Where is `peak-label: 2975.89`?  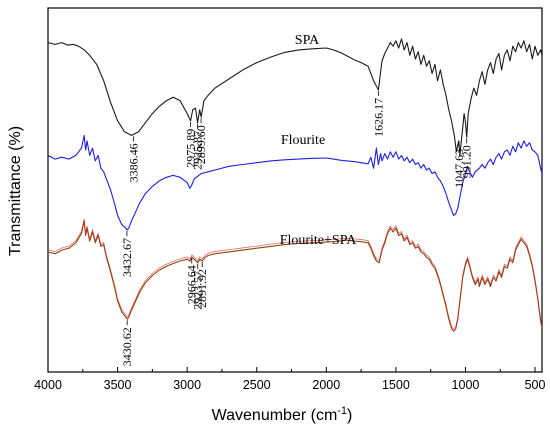 peak-label: 2975.89 is located at coordinates (191, 148).